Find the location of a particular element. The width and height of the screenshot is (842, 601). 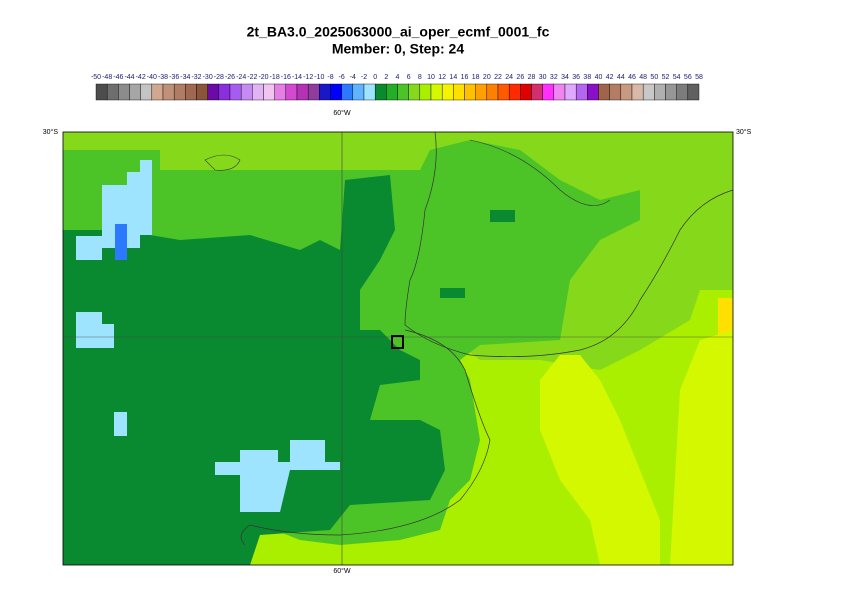

colorbar-label: -24 is located at coordinates (241, 77).